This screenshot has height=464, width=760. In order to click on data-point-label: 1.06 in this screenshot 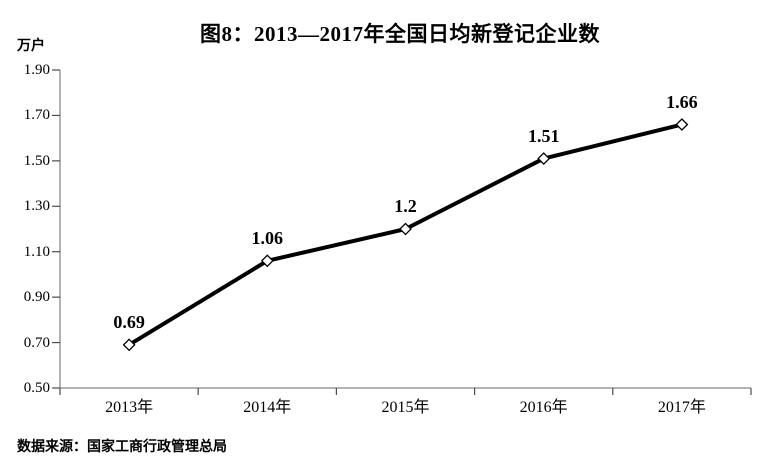, I will do `click(267, 237)`.